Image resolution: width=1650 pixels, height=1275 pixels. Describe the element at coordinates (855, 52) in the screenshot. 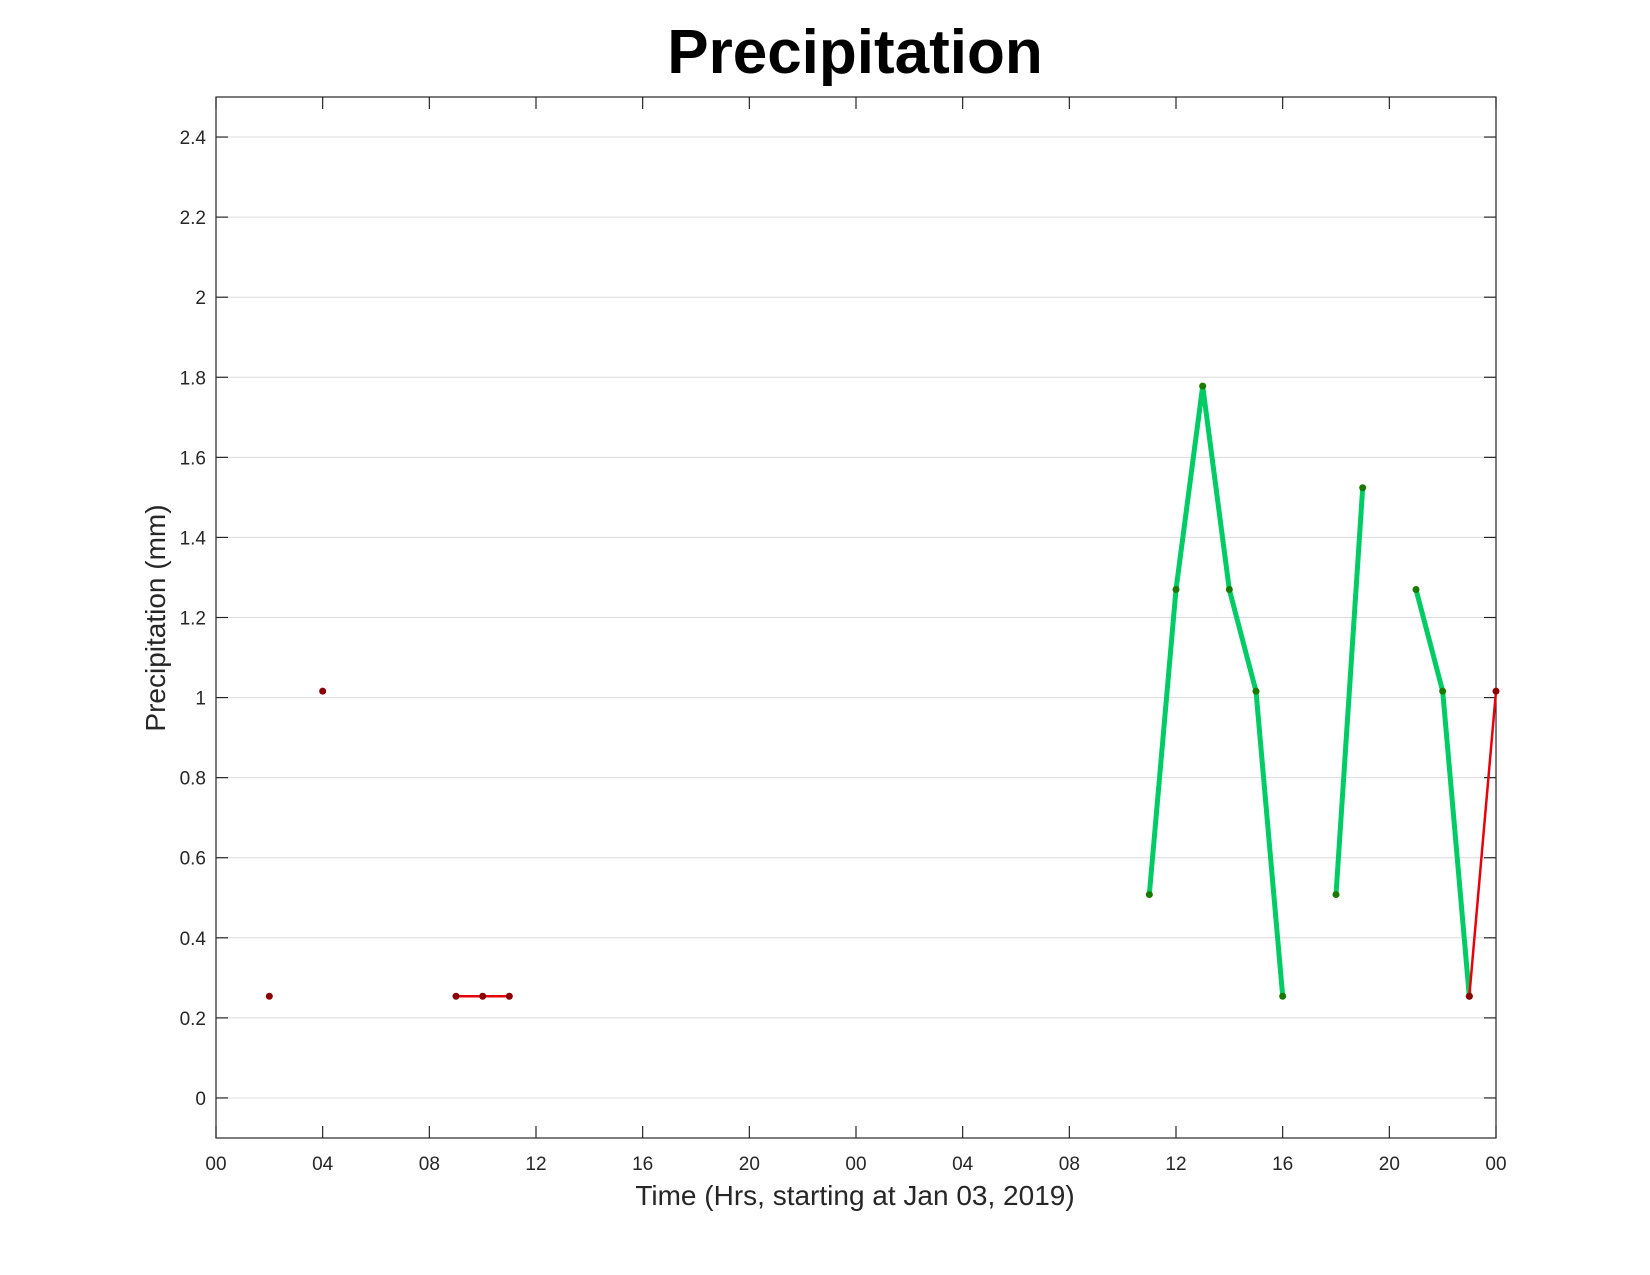

I see `chart-title: Precipitation` at that location.